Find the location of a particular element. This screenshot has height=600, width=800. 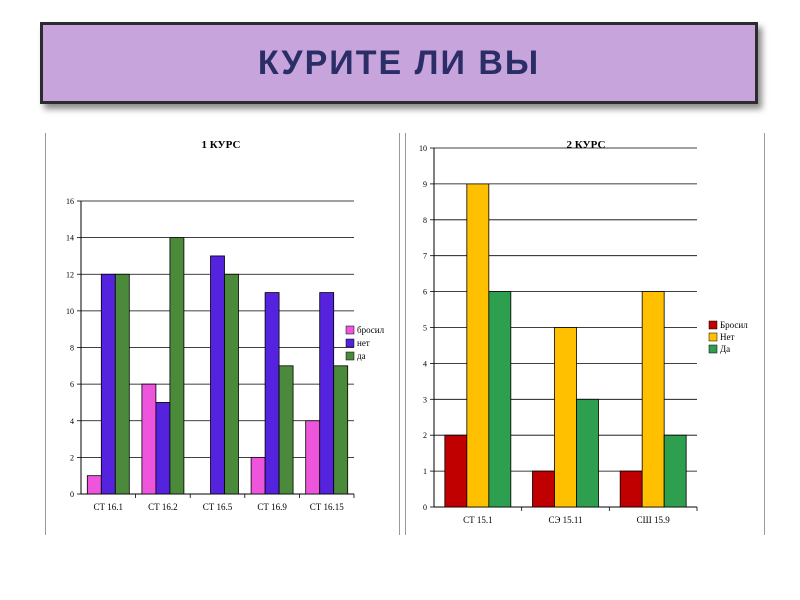

chart1-y-tick-label: 0 is located at coordinates (72, 494).